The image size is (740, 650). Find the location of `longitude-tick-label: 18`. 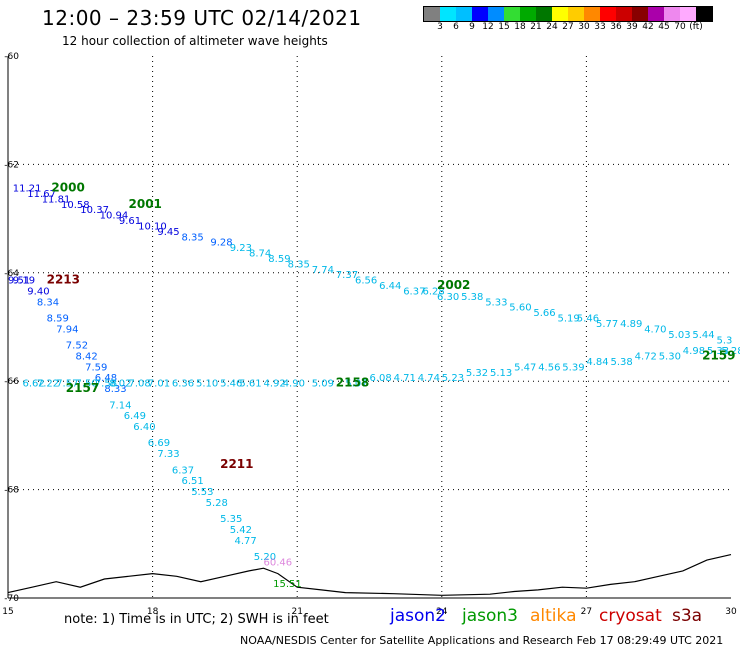

longitude-tick-label: 18 is located at coordinates (153, 612).